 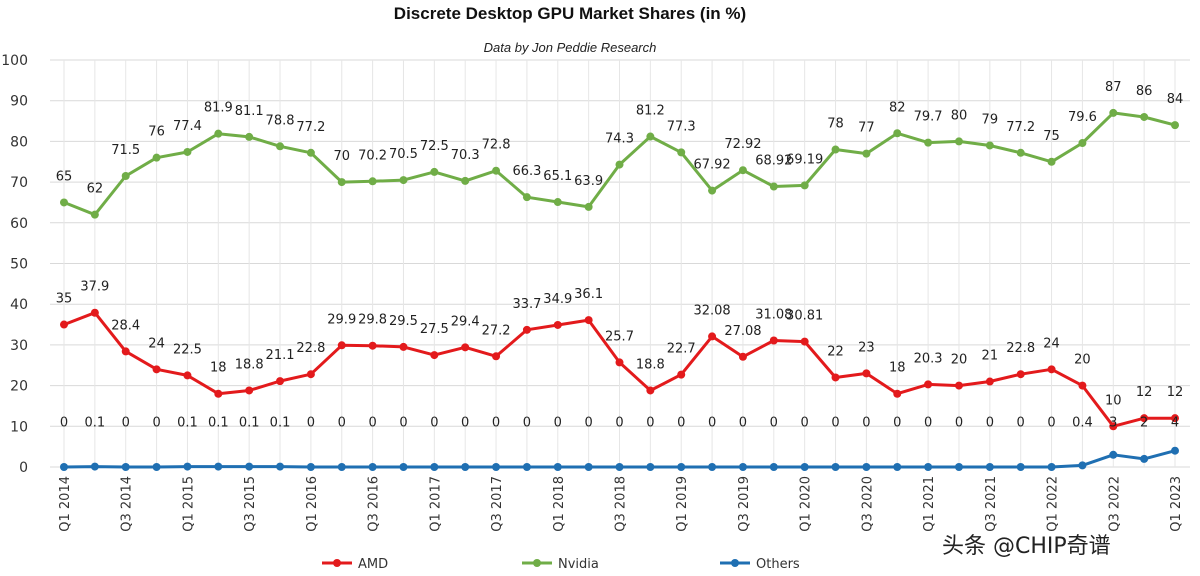 I want to click on data-label-amd: 22.7, so click(x=681, y=349).